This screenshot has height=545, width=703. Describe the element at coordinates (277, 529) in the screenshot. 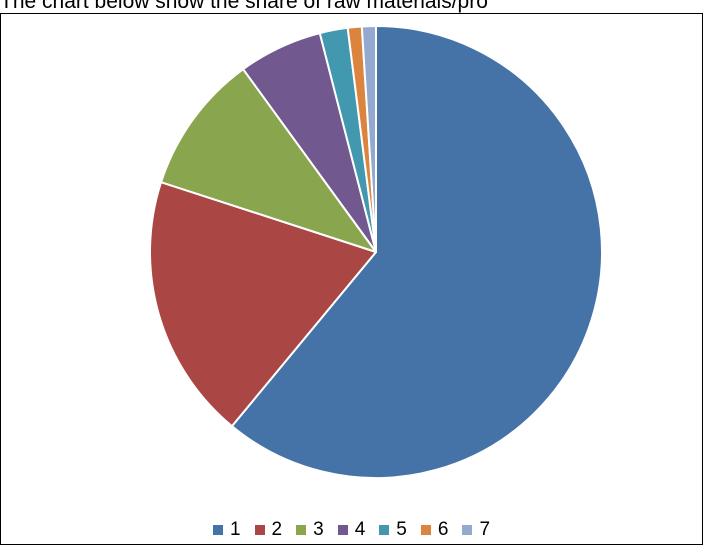

I see `legend-label-2: 2` at that location.